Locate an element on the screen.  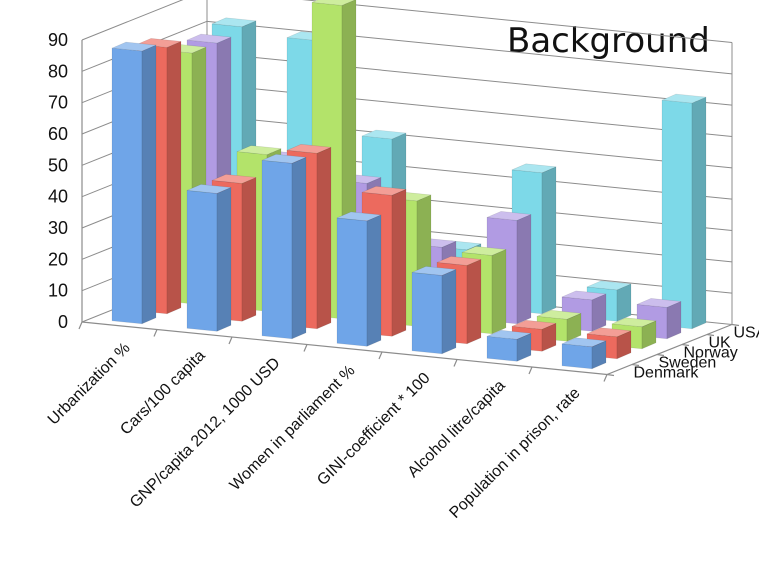
category-label-gnp-capita-2012-1000-usd: GNP/capita 2012, 1000 USD is located at coordinates (205, 433).